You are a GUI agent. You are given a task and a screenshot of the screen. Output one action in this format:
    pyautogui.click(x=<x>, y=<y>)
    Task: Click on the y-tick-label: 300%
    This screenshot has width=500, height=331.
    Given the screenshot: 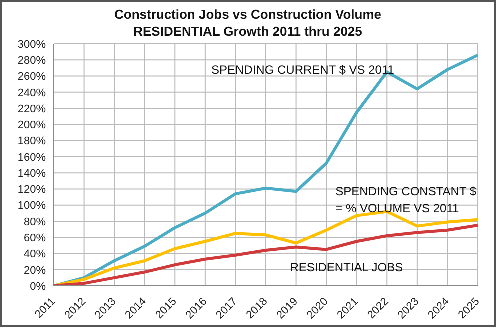 What is the action you would take?
    pyautogui.click(x=32, y=44)
    